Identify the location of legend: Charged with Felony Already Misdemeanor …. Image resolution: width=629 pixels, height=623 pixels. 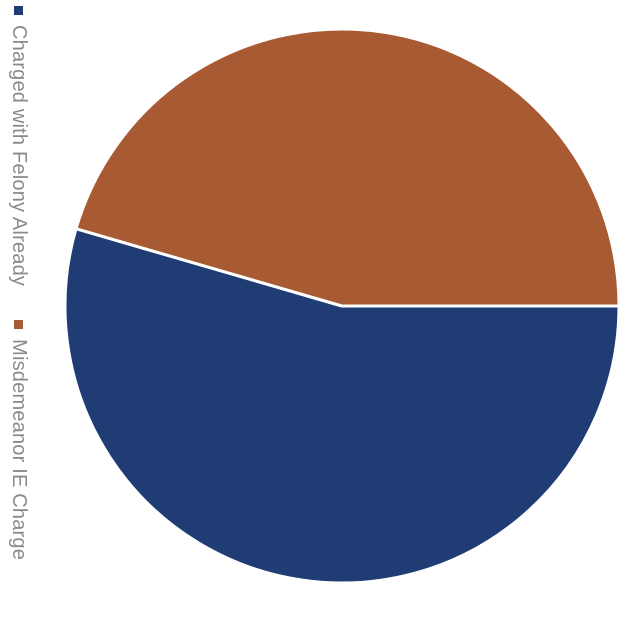
(18, 283).